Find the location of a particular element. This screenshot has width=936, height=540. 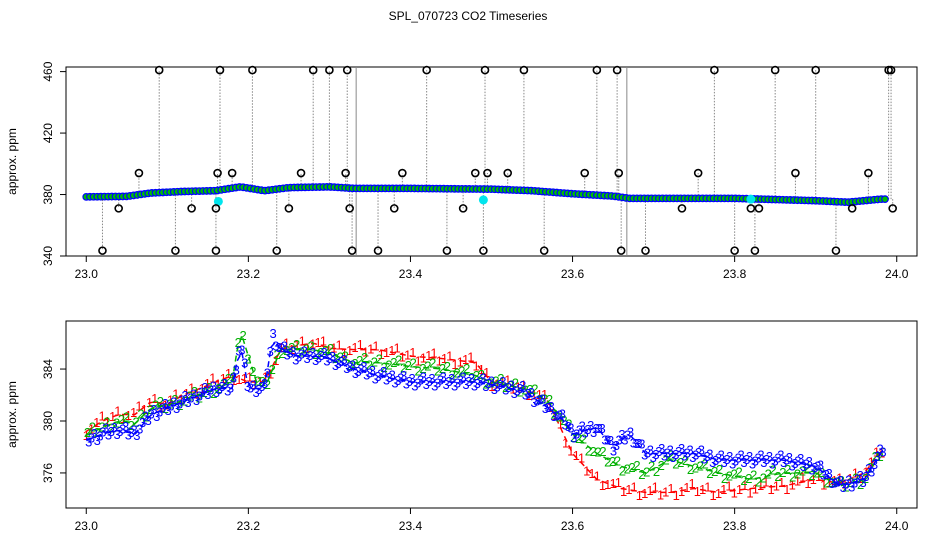

chart-title: SPL_070723 CO2 Timeseries is located at coordinates (468, 16).